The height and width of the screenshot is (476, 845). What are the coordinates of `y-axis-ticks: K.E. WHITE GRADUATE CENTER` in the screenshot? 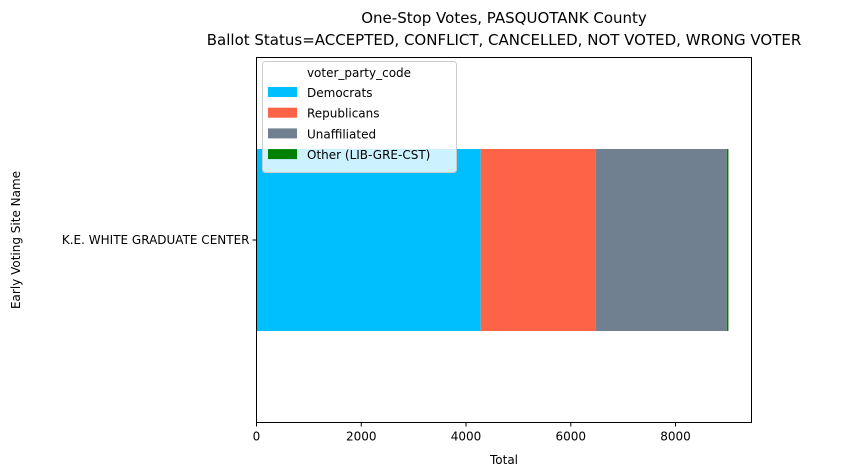 It's located at (159, 240).